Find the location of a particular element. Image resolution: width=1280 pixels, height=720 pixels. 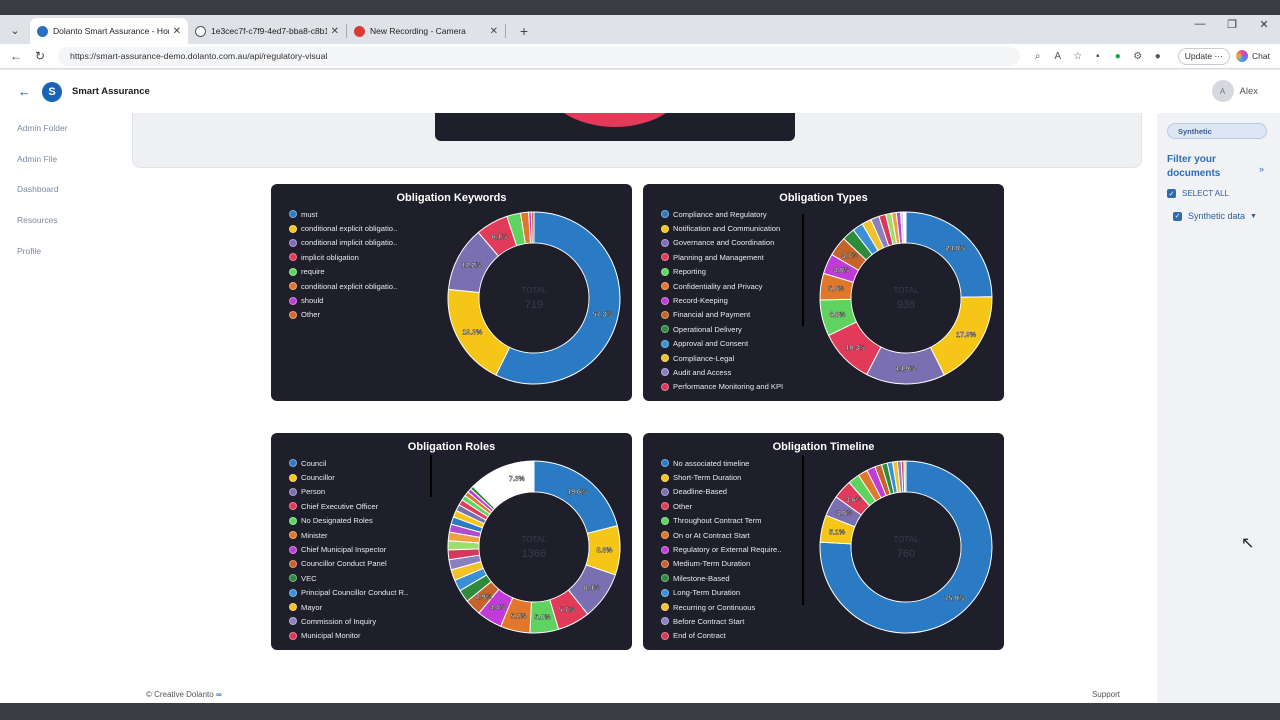

legend-item: Performance Monitoring and KPI is located at coordinates (731, 387).